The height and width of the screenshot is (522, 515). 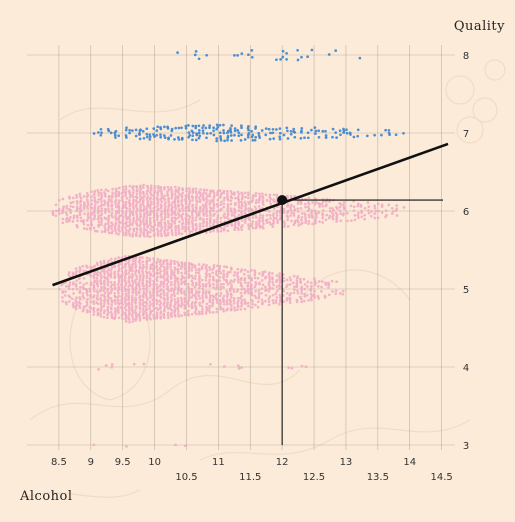 What do you see at coordinates (46, 496) in the screenshot?
I see `x-axis-title: Alcohol` at bounding box center [46, 496].